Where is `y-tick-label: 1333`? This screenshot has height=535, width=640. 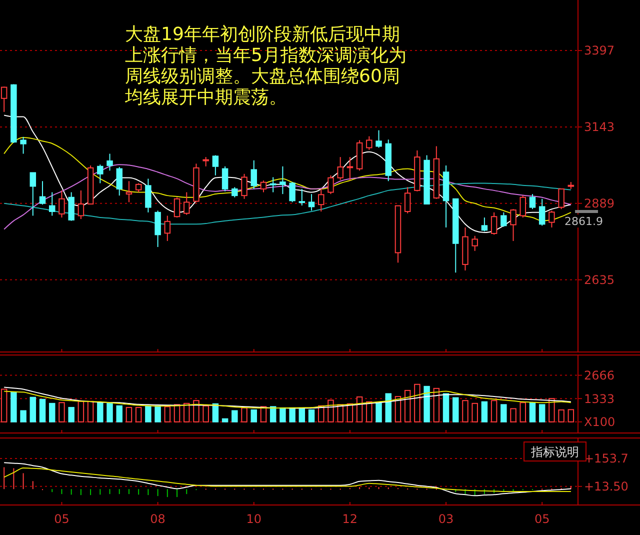
y-tick-label: 1333 is located at coordinates (599, 399).